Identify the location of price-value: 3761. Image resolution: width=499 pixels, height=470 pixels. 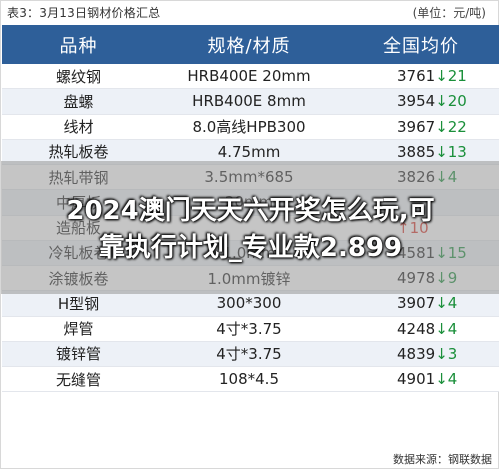
(416, 76).